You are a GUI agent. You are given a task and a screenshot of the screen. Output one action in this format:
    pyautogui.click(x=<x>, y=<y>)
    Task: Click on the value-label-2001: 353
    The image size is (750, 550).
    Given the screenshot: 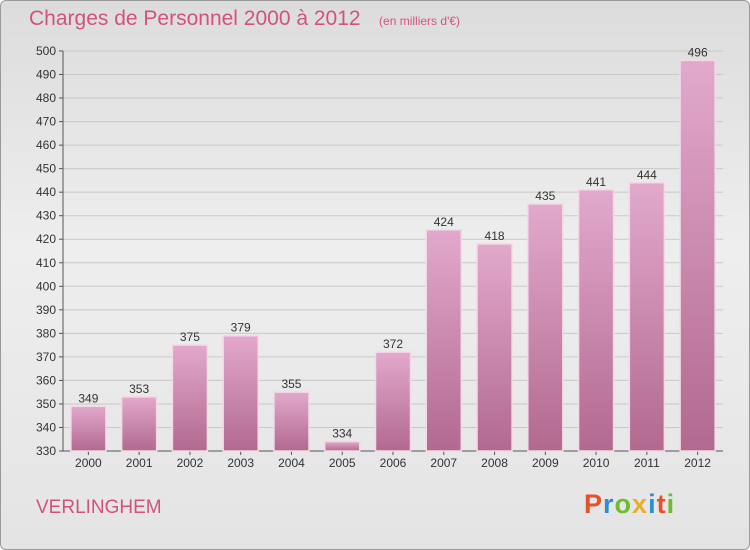 What is the action you would take?
    pyautogui.click(x=139, y=389)
    